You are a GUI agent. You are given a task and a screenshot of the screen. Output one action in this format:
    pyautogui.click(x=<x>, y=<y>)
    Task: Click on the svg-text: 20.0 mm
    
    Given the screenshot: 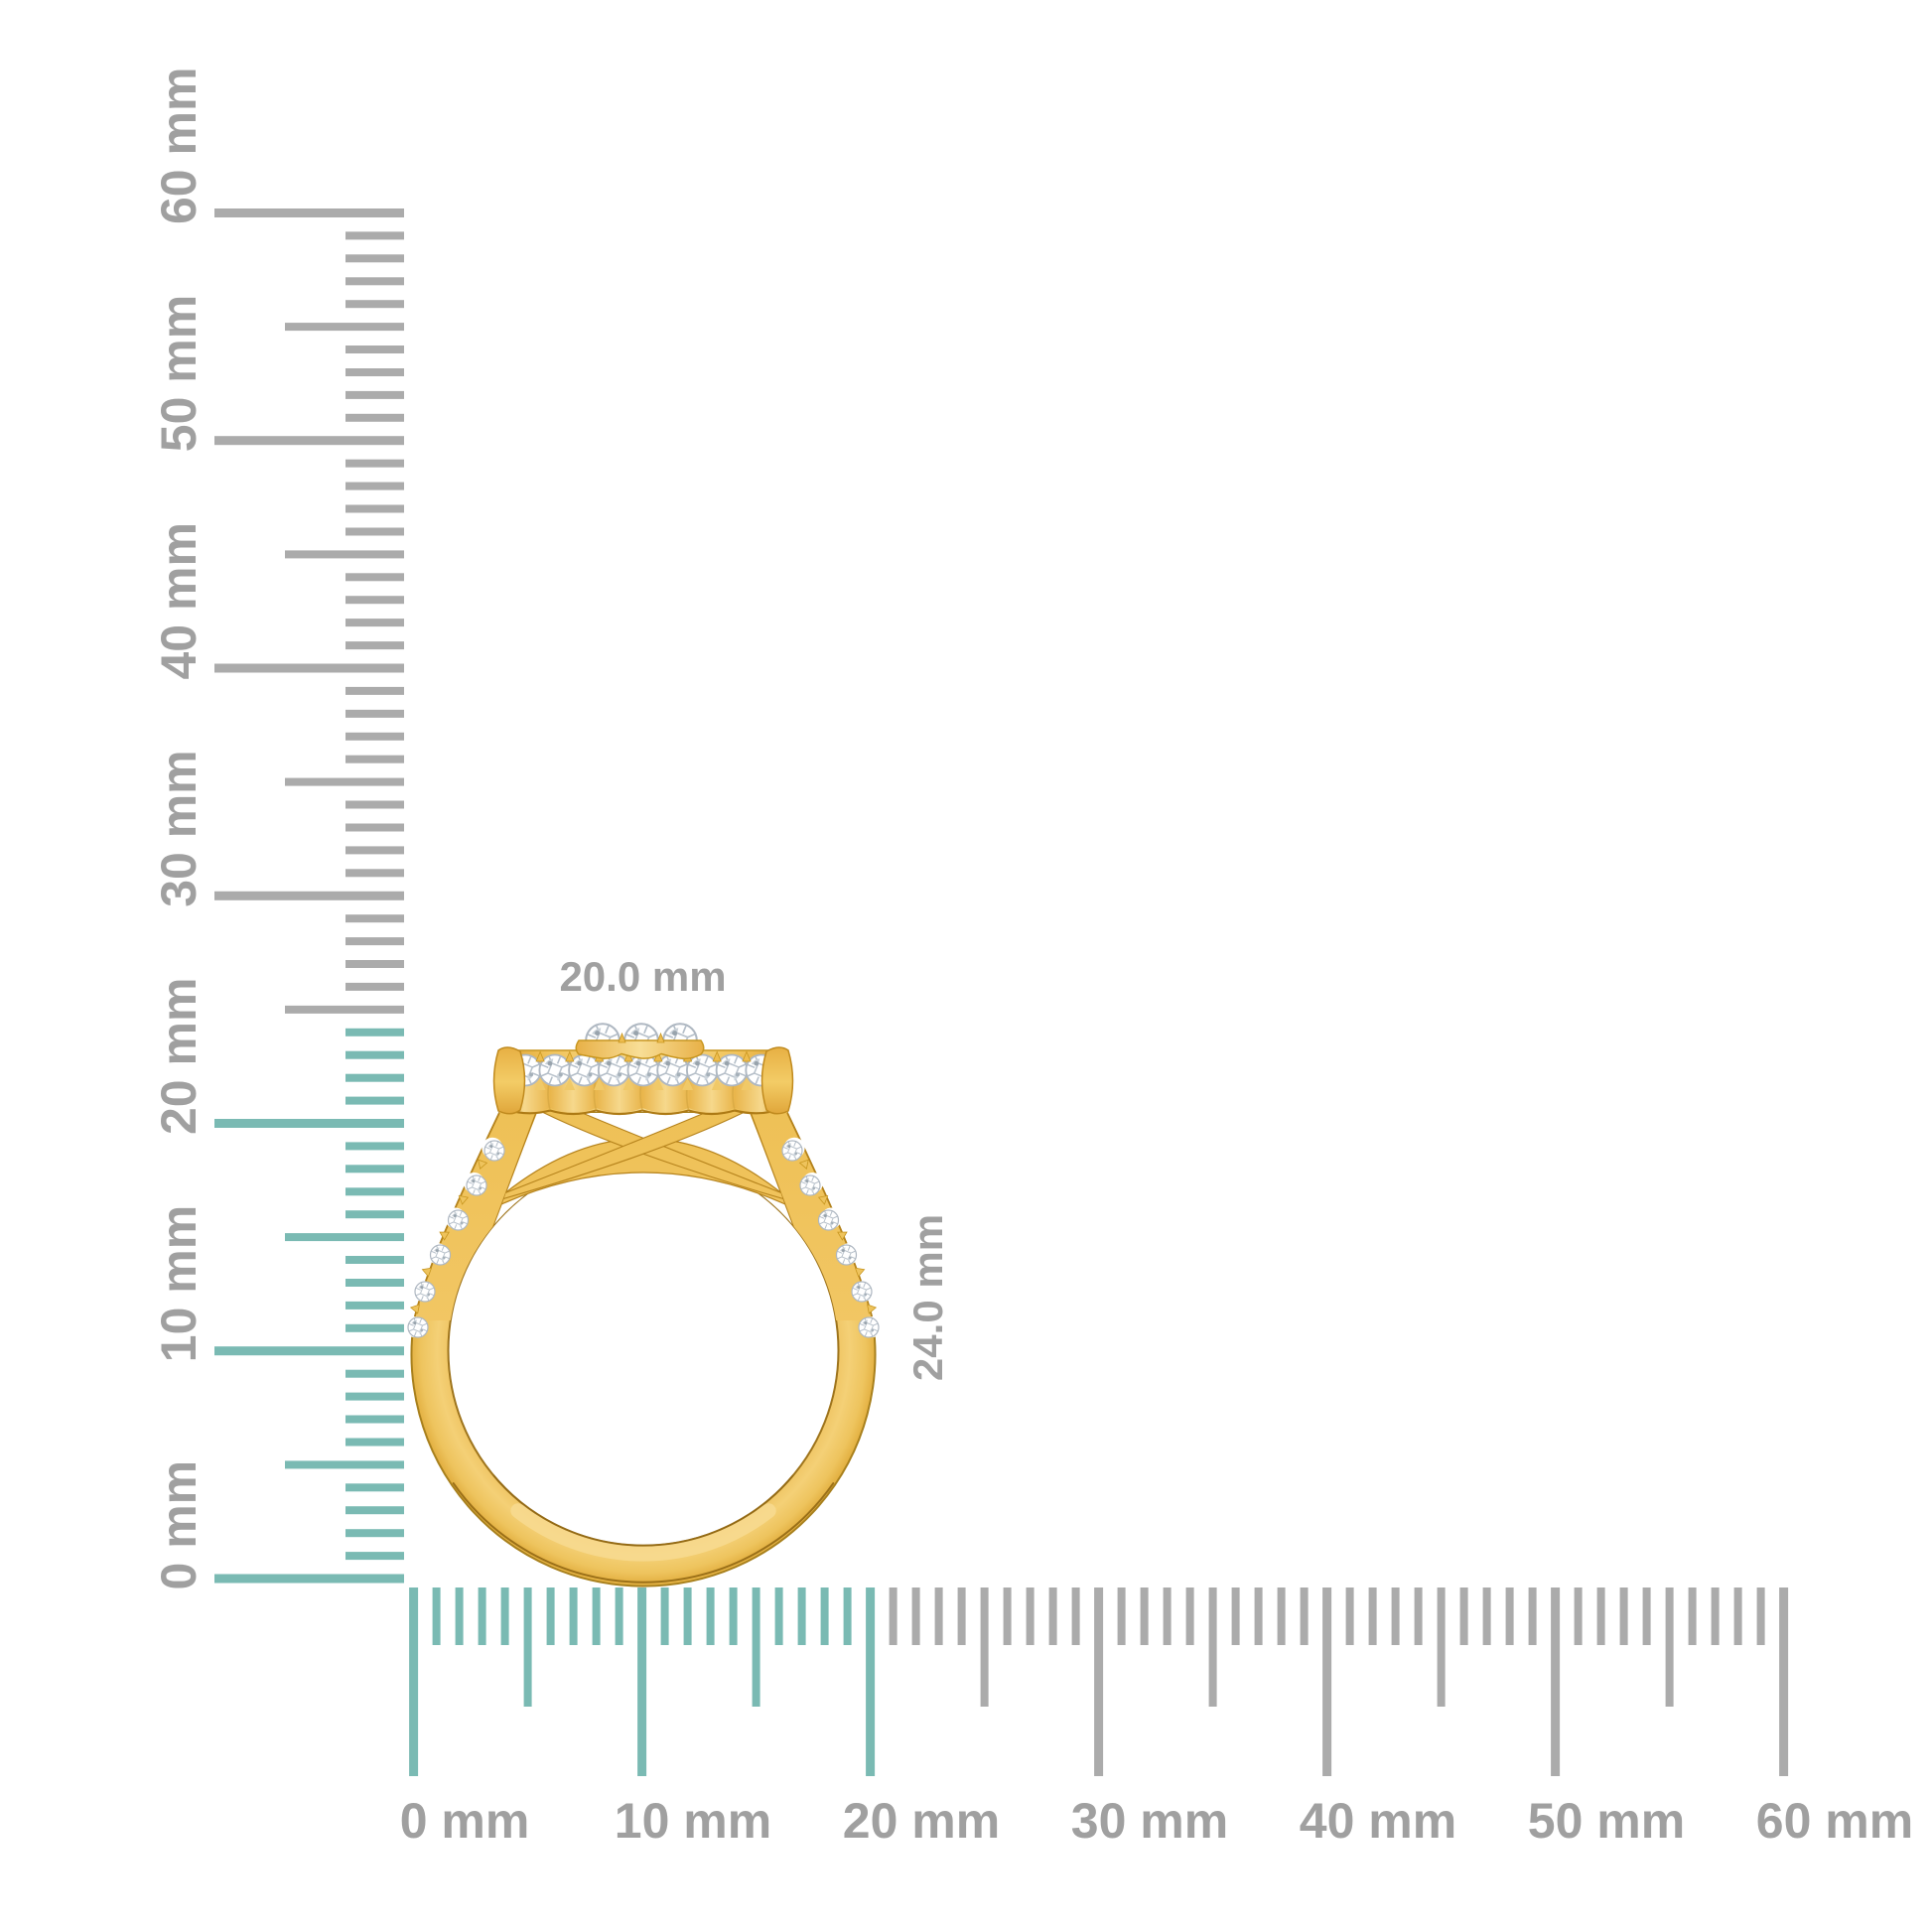 What is the action you would take?
    pyautogui.click(x=642, y=976)
    